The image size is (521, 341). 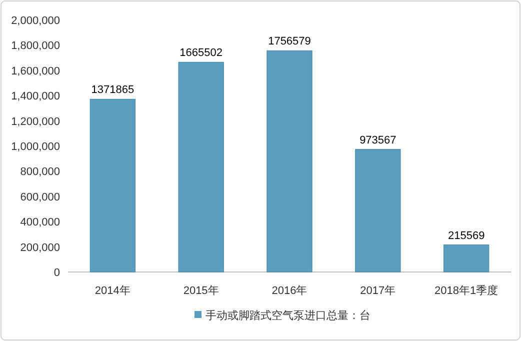 I want to click on x-tick-label: 2017年, so click(x=378, y=291).